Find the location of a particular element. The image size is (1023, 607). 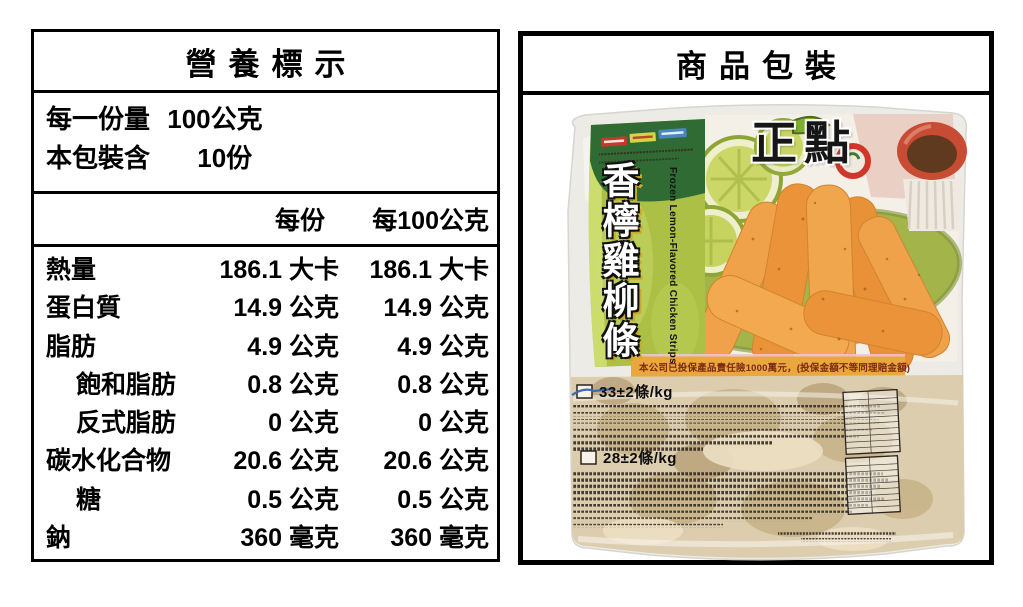

serving-info: 每一份量 100公克 本包裝含 10份 is located at coordinates (265, 143).